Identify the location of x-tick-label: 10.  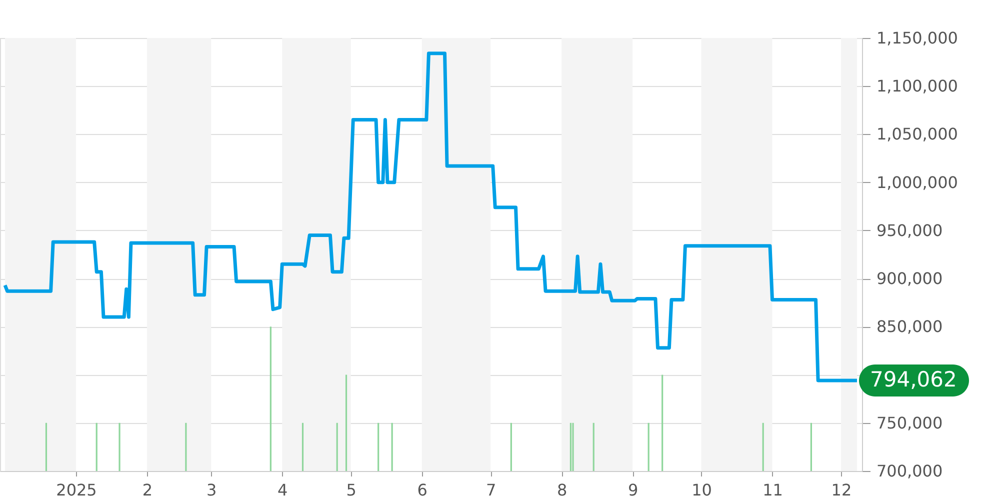
(702, 490).